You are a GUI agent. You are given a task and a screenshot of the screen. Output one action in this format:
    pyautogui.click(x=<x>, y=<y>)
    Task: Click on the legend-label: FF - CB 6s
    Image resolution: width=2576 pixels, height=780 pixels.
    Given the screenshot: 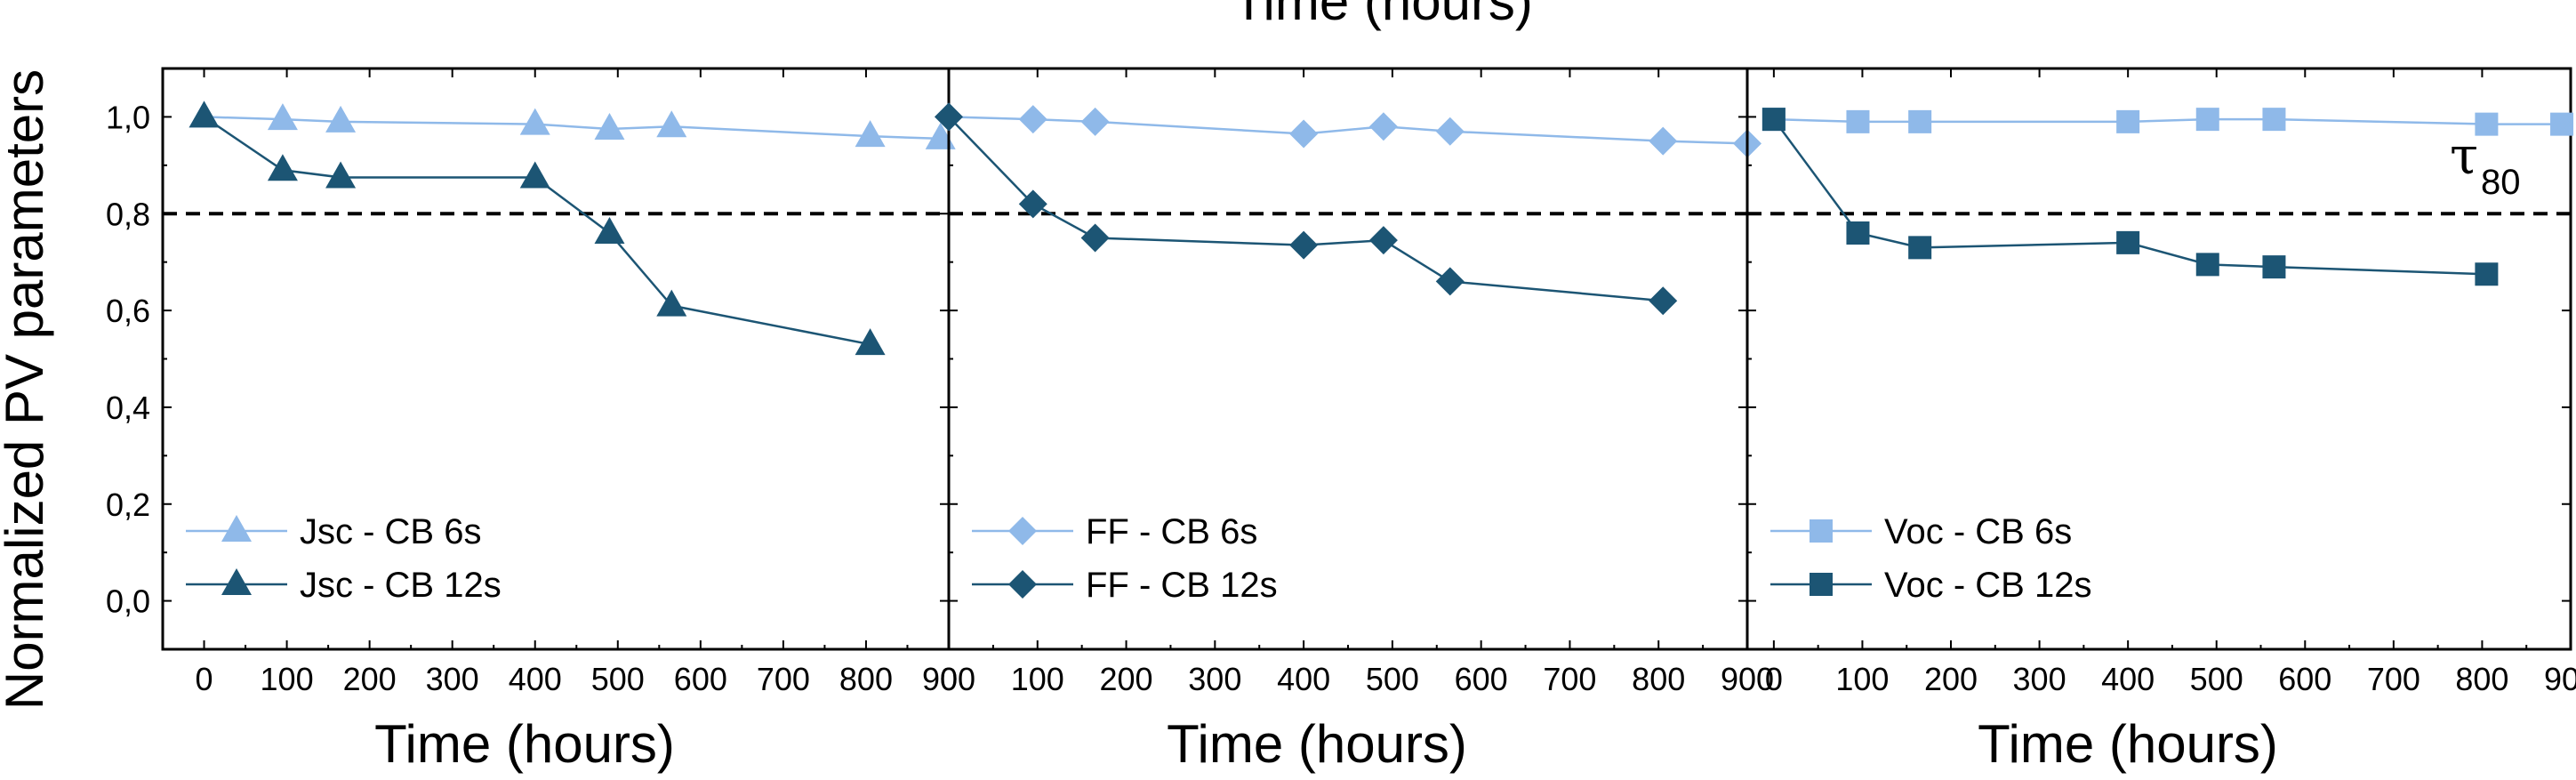 What is the action you would take?
    pyautogui.click(x=1171, y=531)
    